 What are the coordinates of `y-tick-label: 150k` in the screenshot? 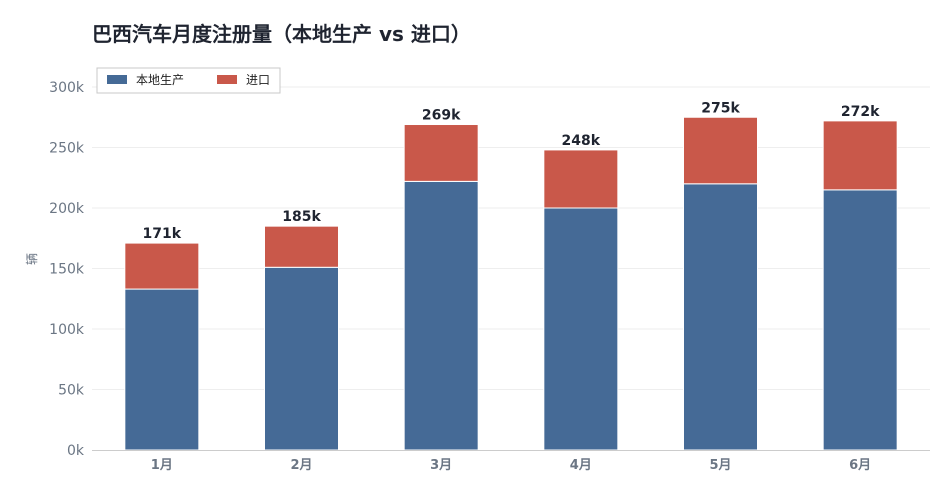 It's located at (67, 270).